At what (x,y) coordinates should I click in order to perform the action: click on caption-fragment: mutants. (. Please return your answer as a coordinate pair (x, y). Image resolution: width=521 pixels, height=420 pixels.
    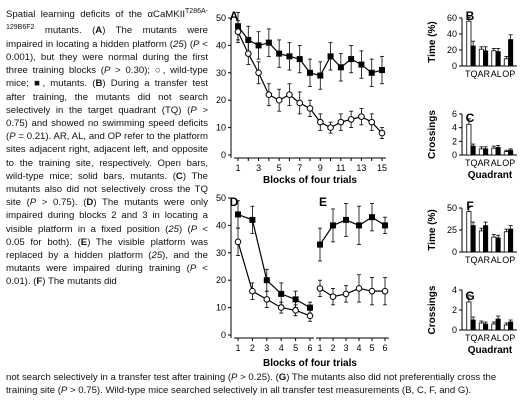
    Looking at the image, I should click on (65, 31).